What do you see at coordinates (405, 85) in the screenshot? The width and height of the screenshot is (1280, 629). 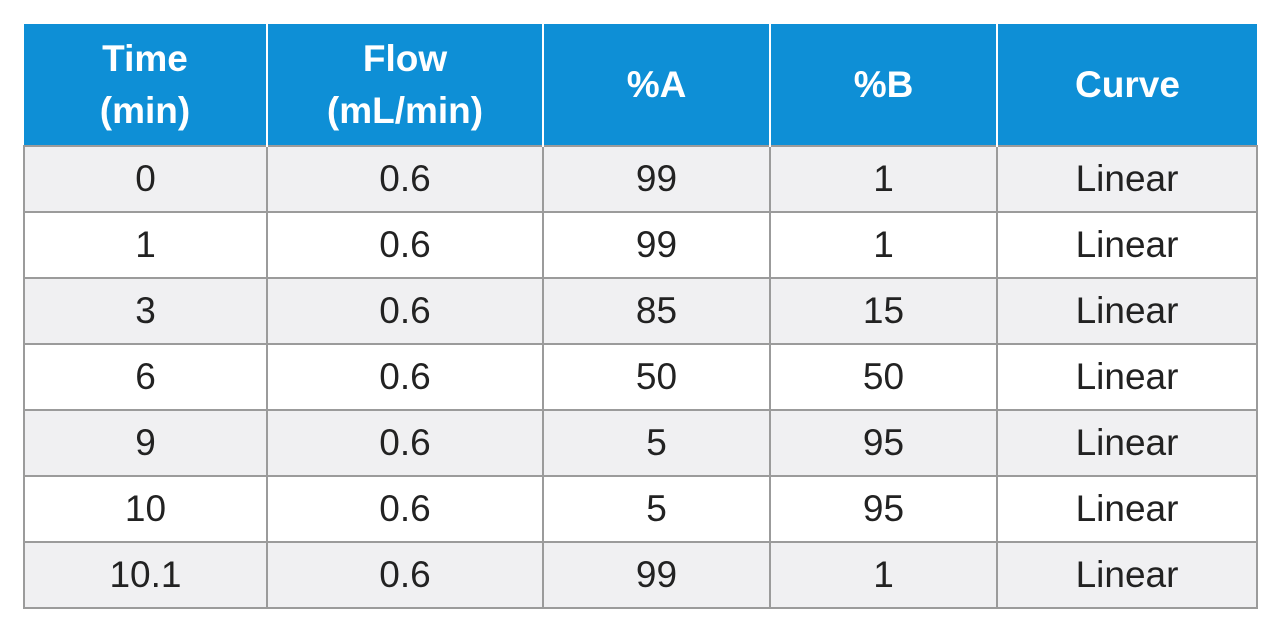 I see `column-header-flow: Flow (mL/min)` at bounding box center [405, 85].